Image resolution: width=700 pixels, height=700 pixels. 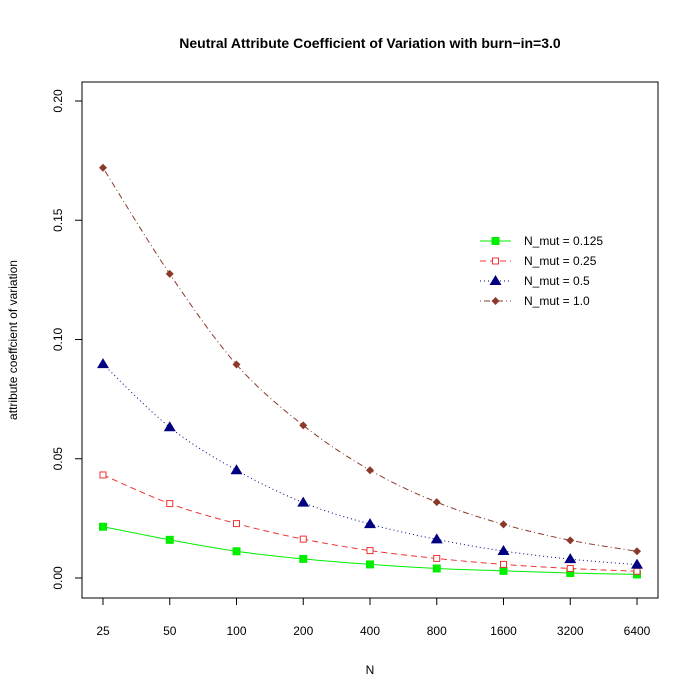 I want to click on x-tick-label: 1600, so click(x=503, y=631).